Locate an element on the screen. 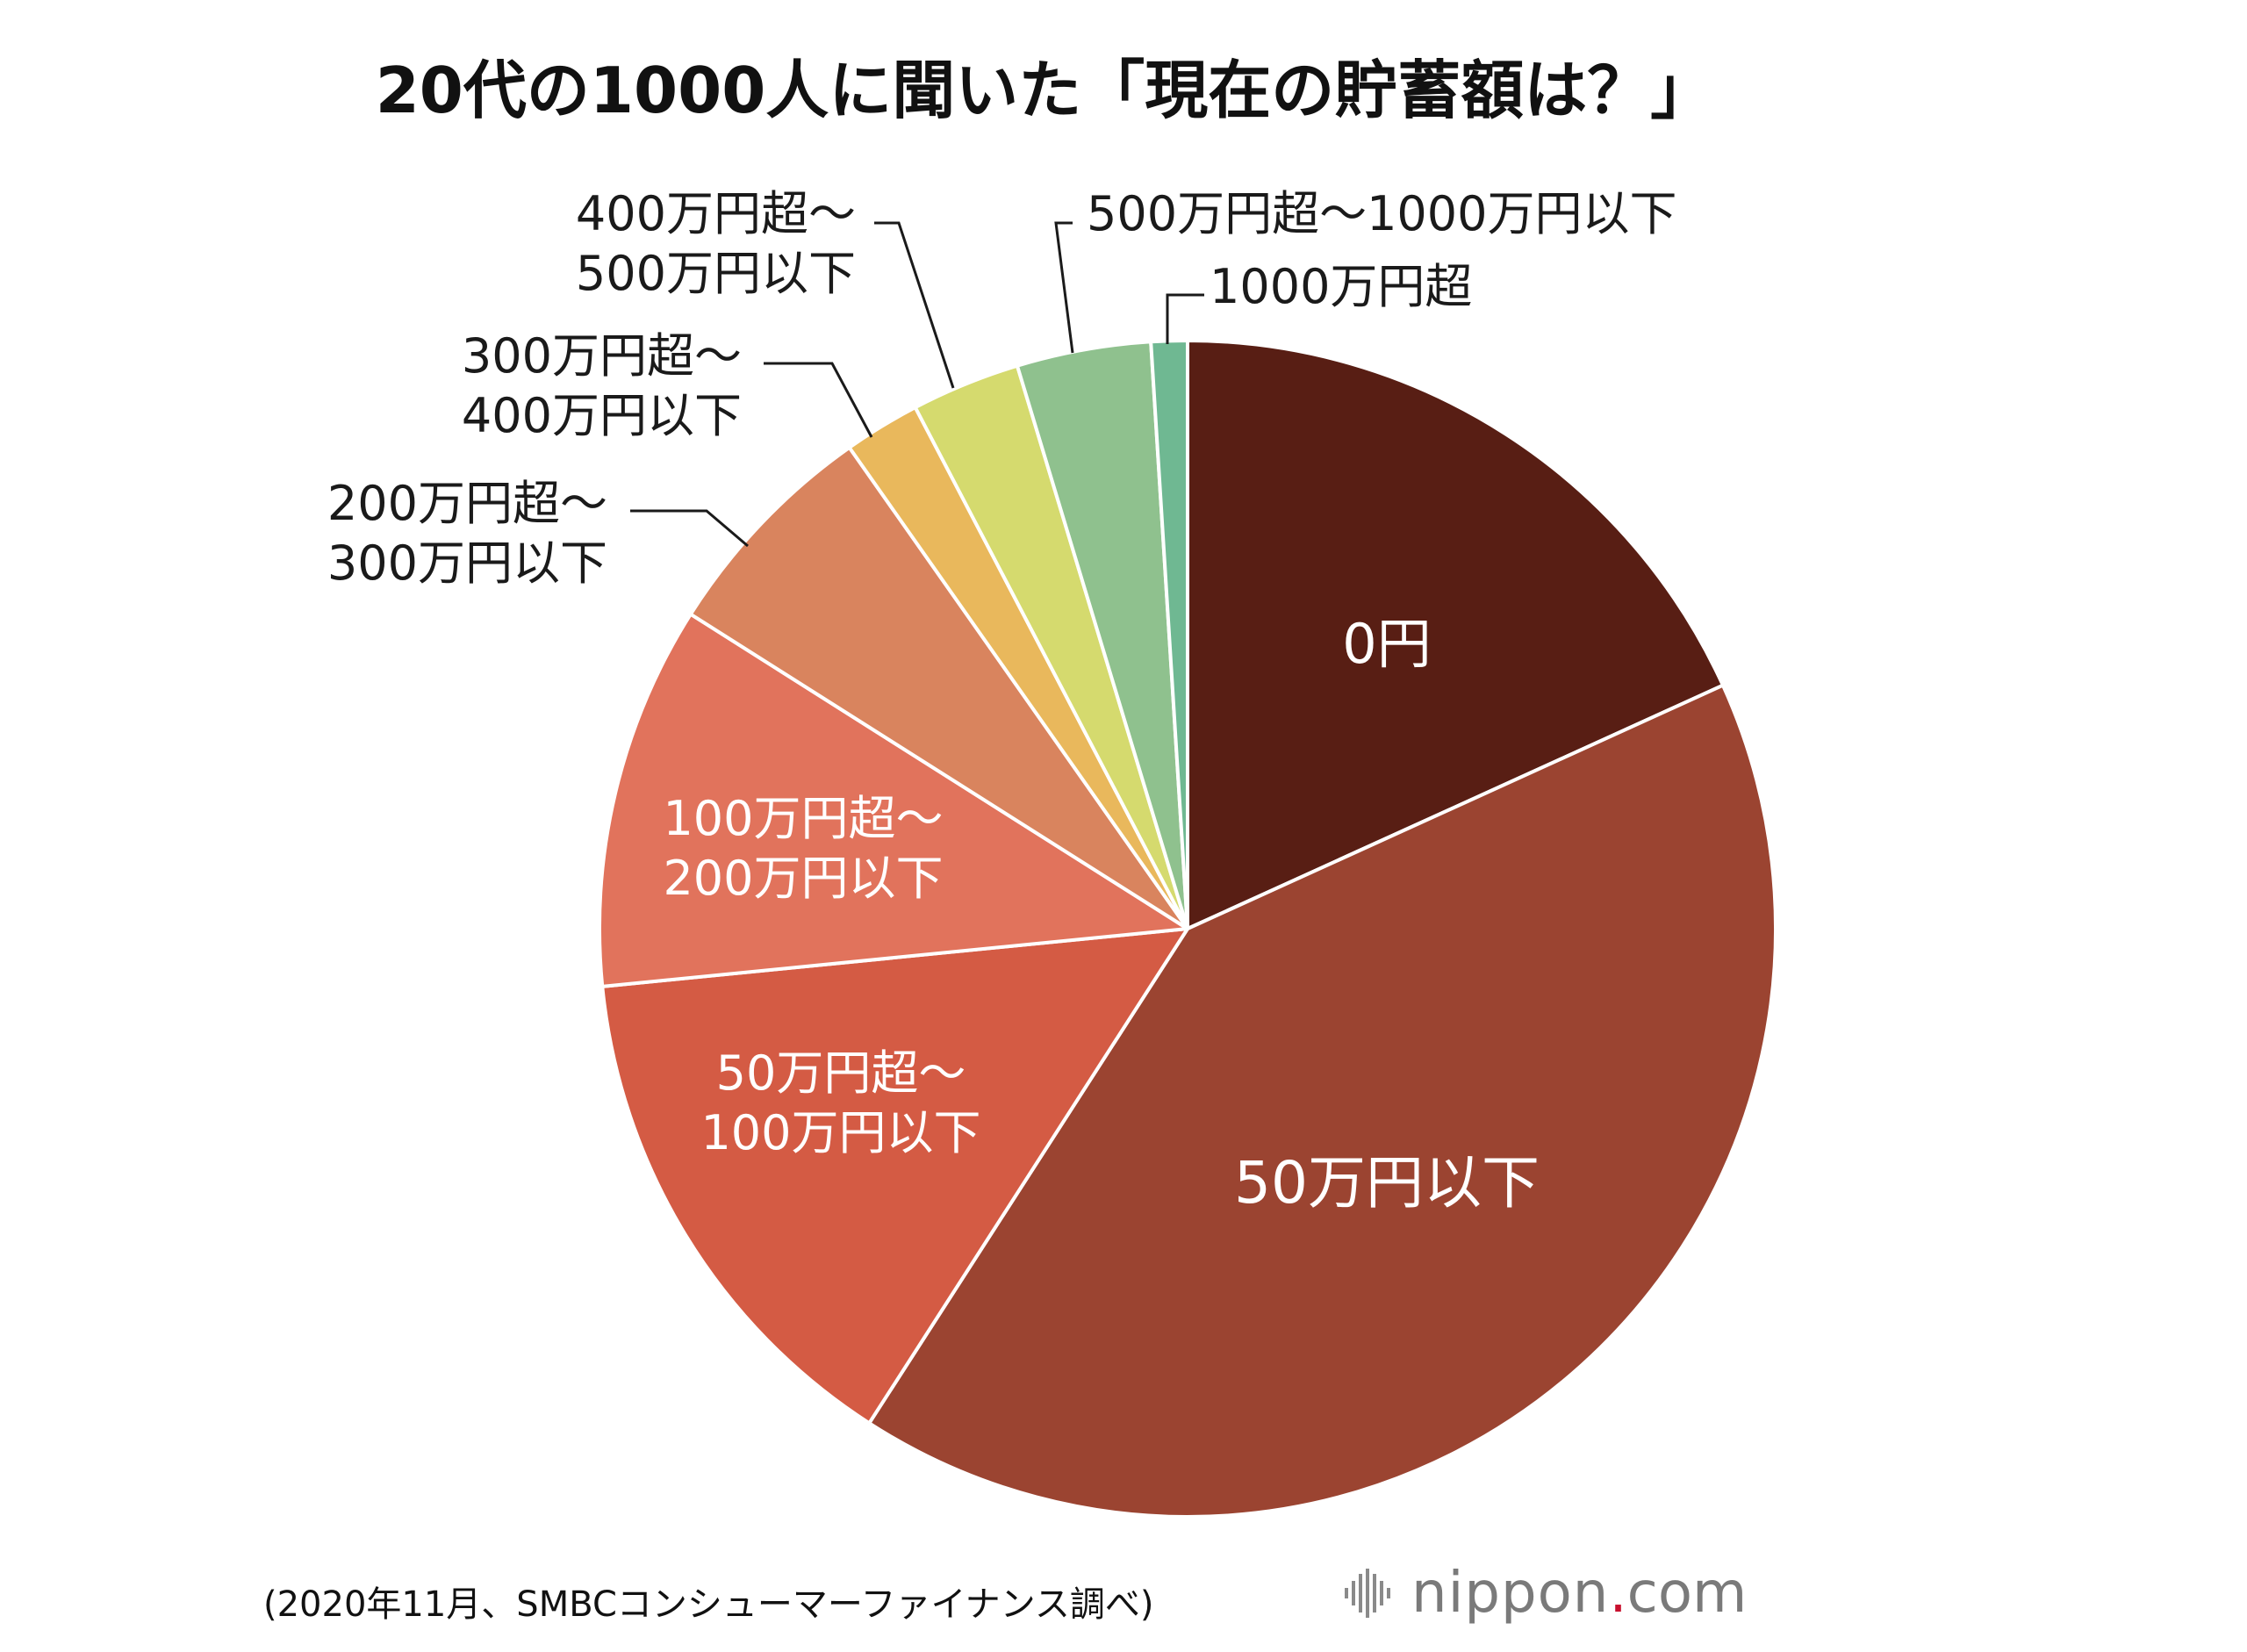 The height and width of the screenshot is (1652, 2247). sound-wave-icon is located at coordinates (1369, 1593).